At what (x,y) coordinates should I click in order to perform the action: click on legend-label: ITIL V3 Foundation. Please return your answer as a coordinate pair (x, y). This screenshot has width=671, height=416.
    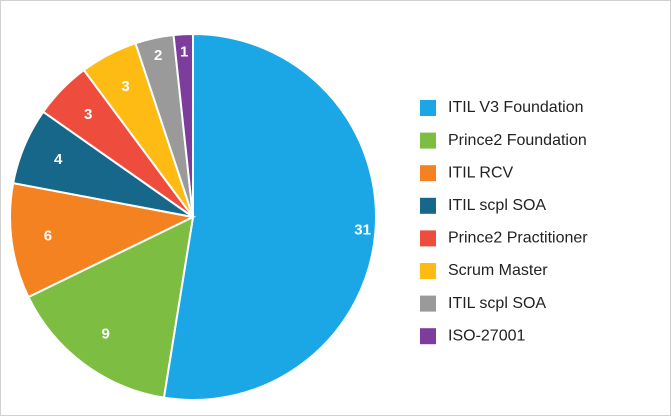
    Looking at the image, I should click on (516, 107).